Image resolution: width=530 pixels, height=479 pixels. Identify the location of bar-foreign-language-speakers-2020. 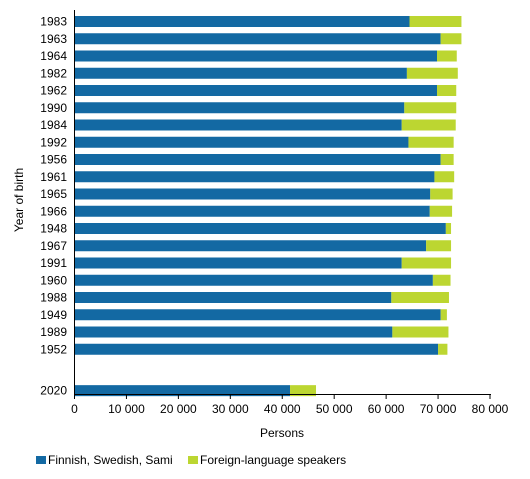
(303, 391).